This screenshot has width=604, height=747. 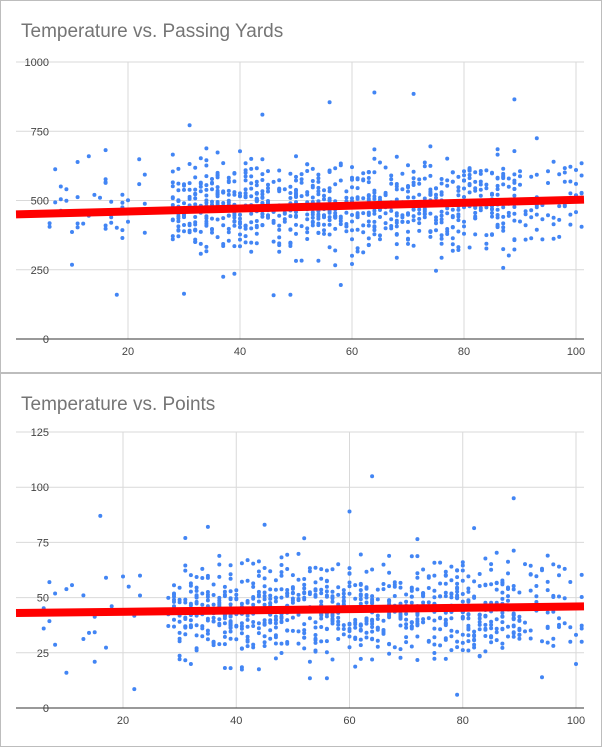 What do you see at coordinates (300, 207) in the screenshot?
I see `trendline` at bounding box center [300, 207].